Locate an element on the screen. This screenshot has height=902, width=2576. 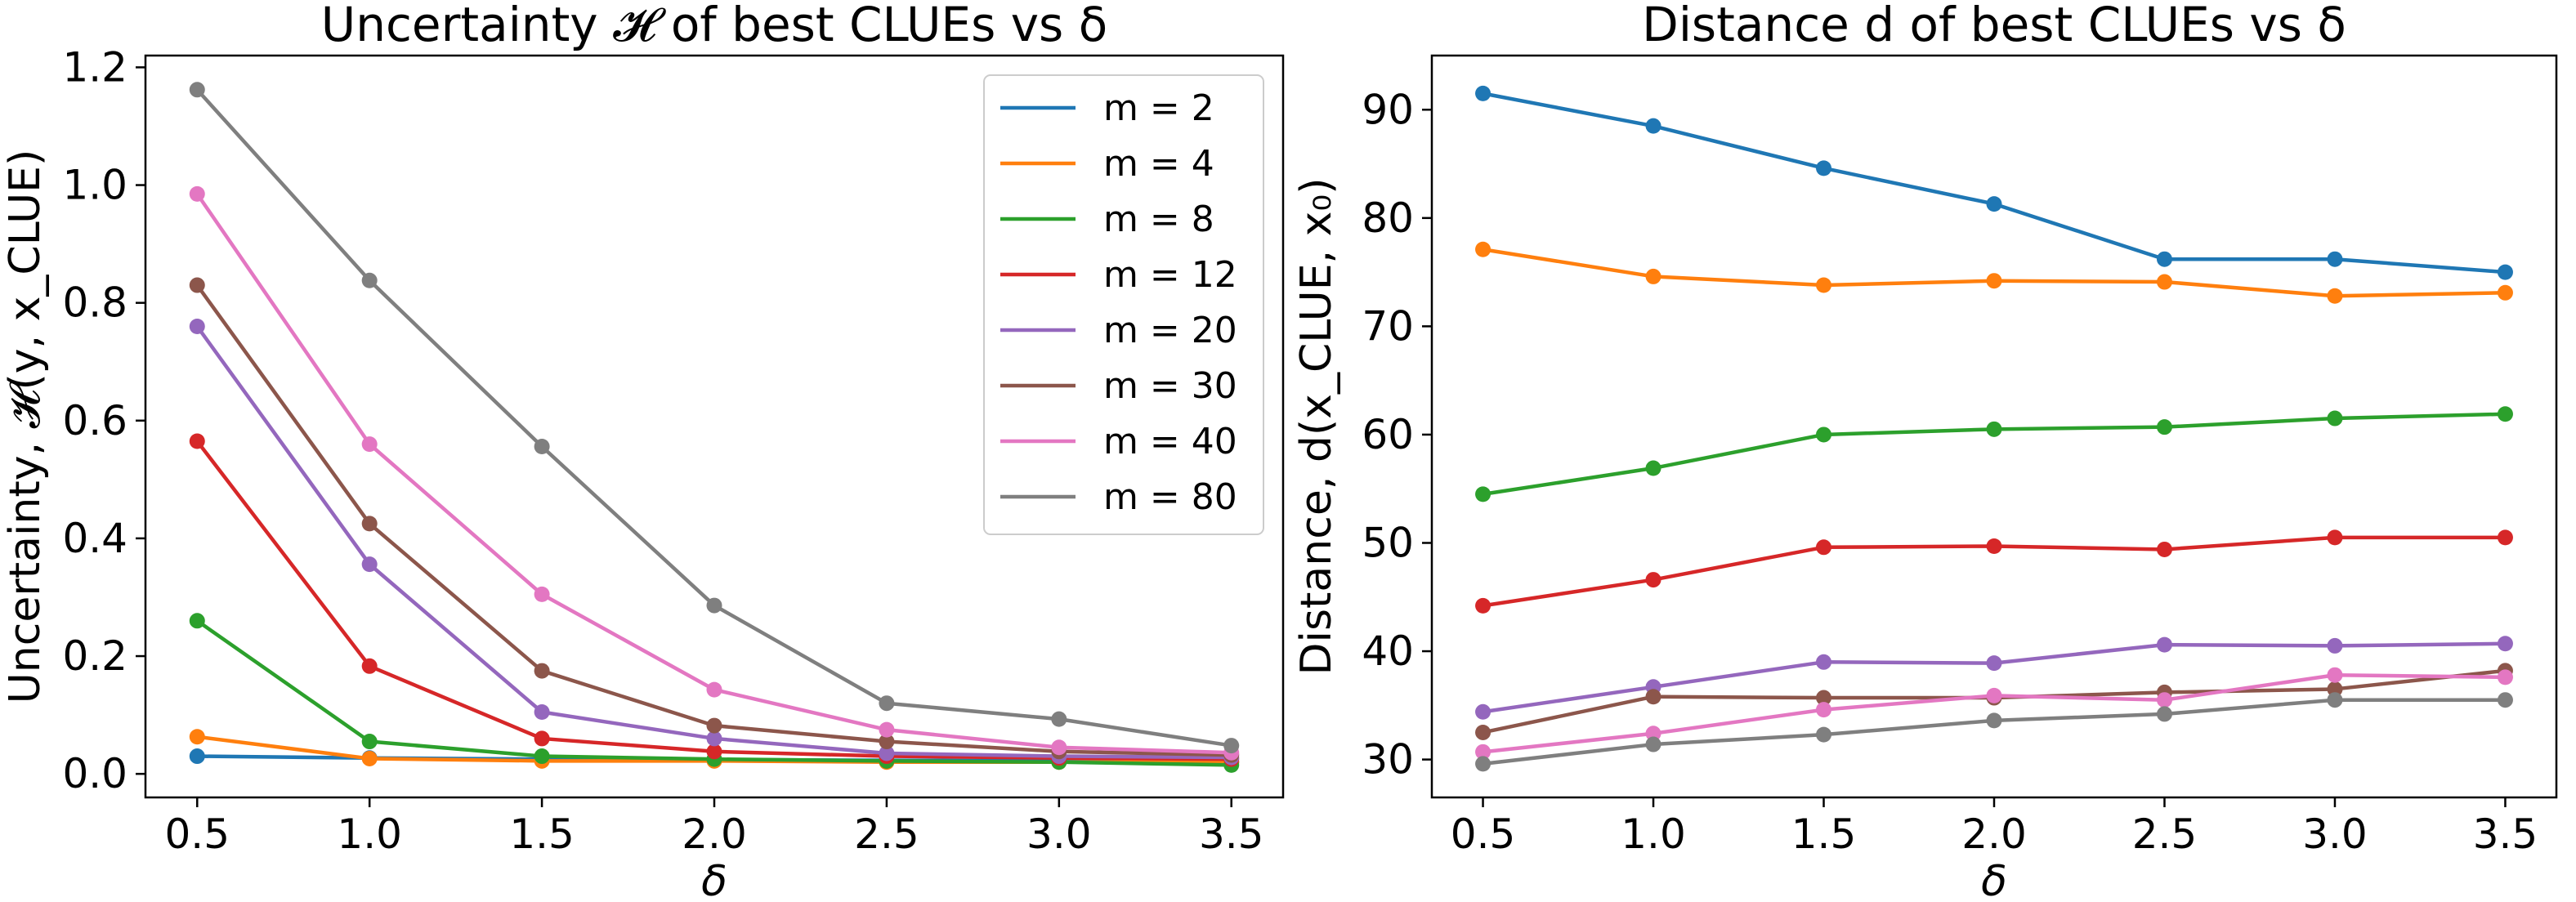
legend-entry: m = 8 is located at coordinates (1158, 219).